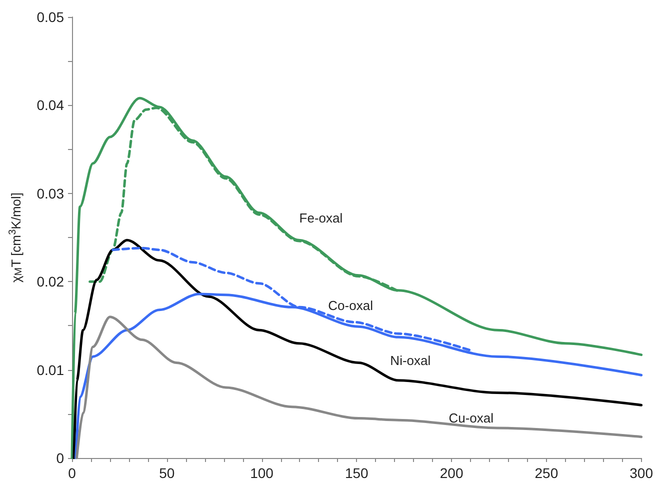 The image size is (656, 488). Describe the element at coordinates (50, 282) in the screenshot. I see `y-tick-label: 0.02` at that location.